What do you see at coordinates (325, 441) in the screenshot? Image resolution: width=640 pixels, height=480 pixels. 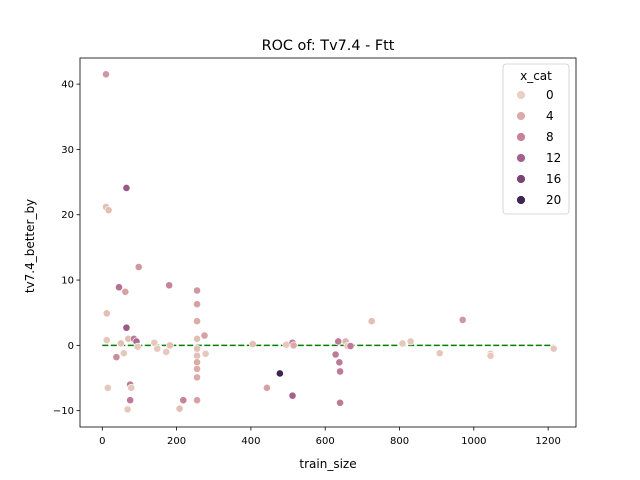 I see `x-tick-label: 600` at bounding box center [325, 441].